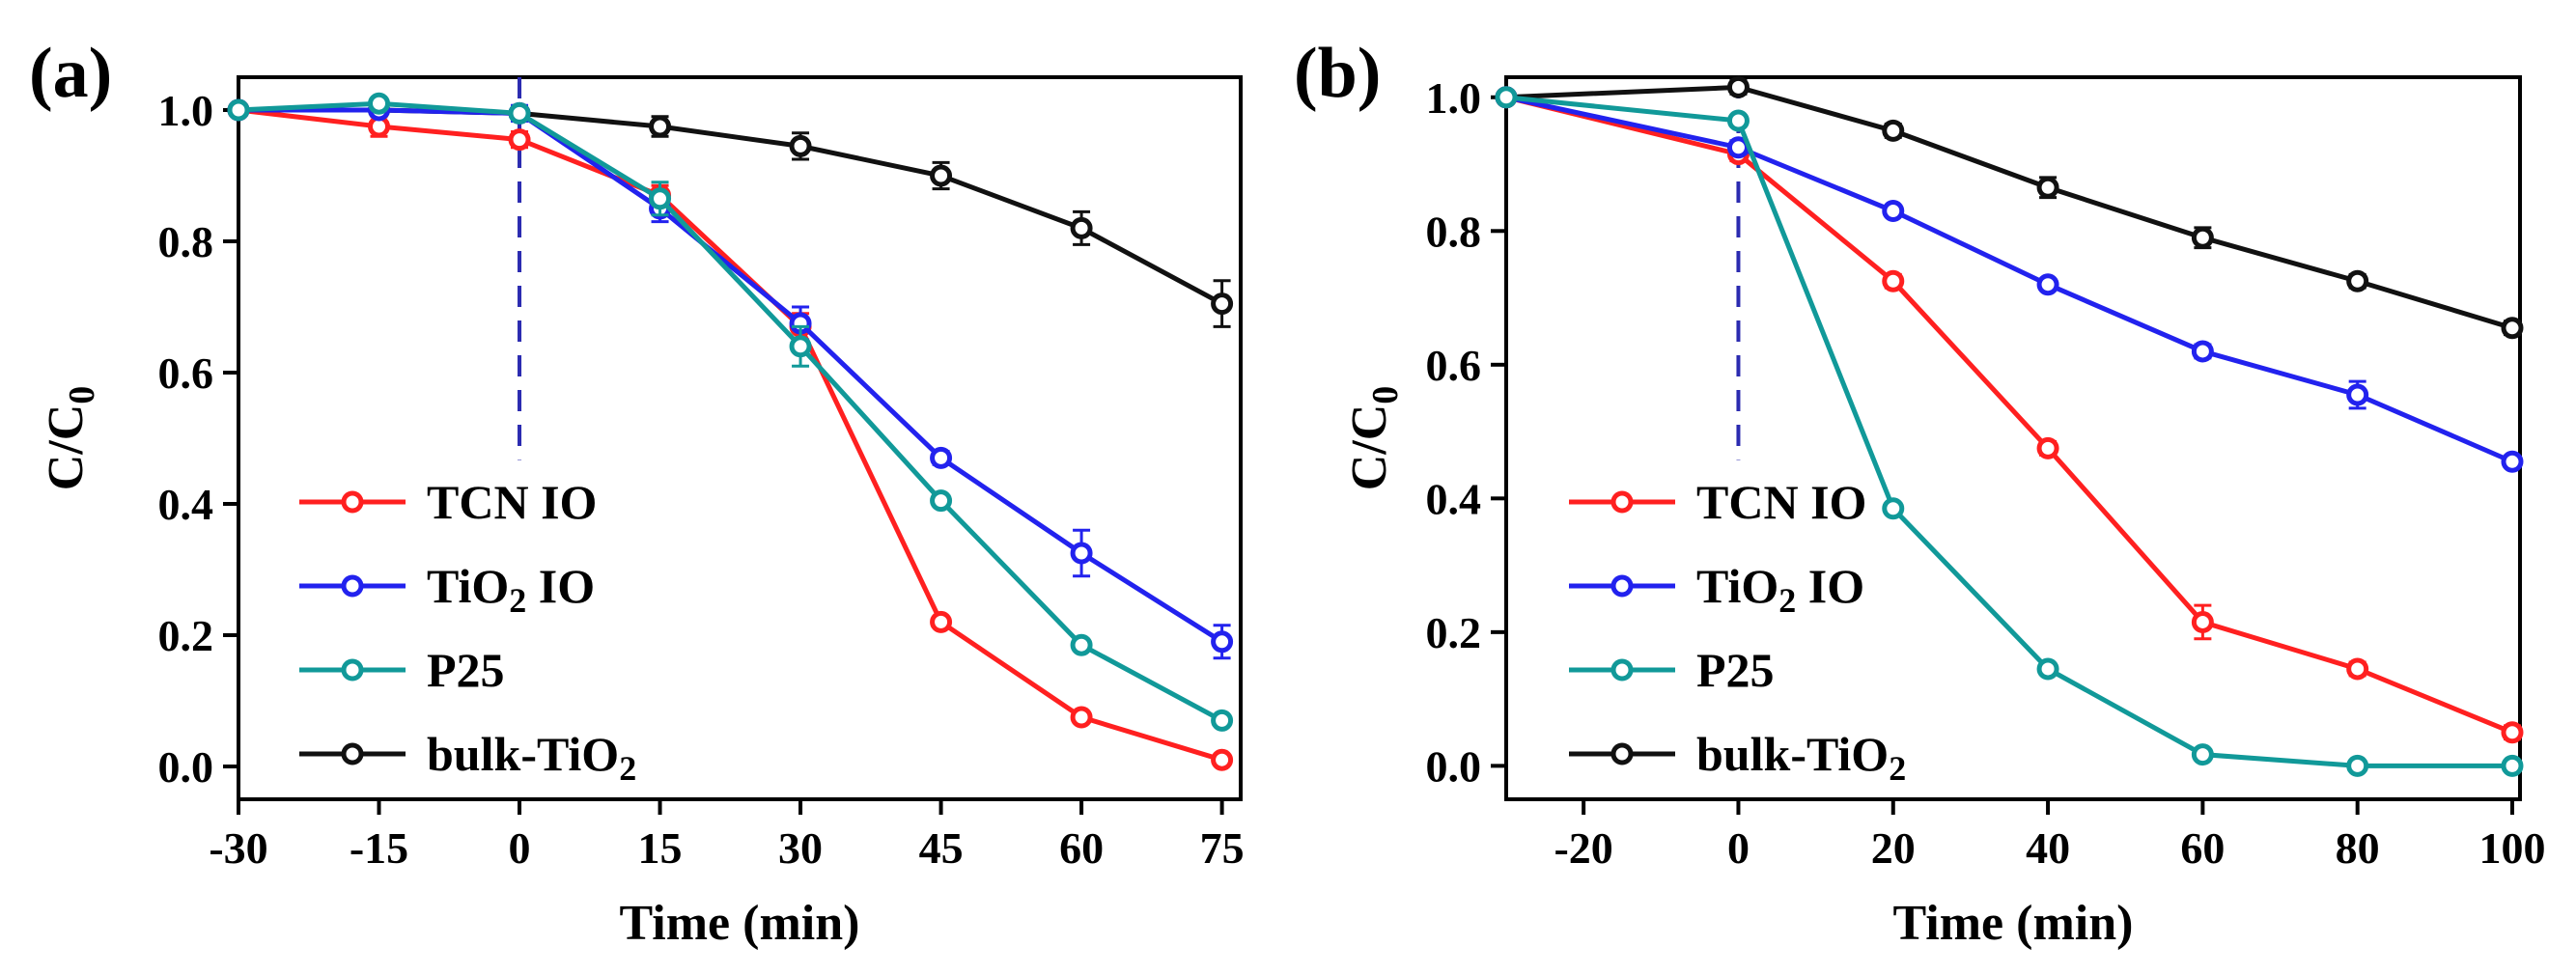 Image resolution: width=2576 pixels, height=974 pixels. I want to click on y-tick-label: 0.0, so click(186, 767).